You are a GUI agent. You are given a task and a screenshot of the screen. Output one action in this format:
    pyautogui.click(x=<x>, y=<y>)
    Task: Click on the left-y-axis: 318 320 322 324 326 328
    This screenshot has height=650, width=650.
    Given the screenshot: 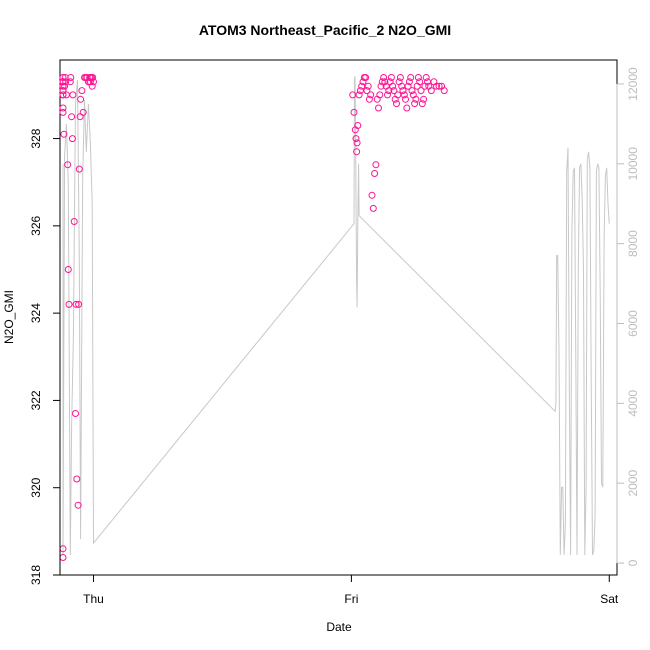 What is the action you would take?
    pyautogui.click(x=45, y=356)
    